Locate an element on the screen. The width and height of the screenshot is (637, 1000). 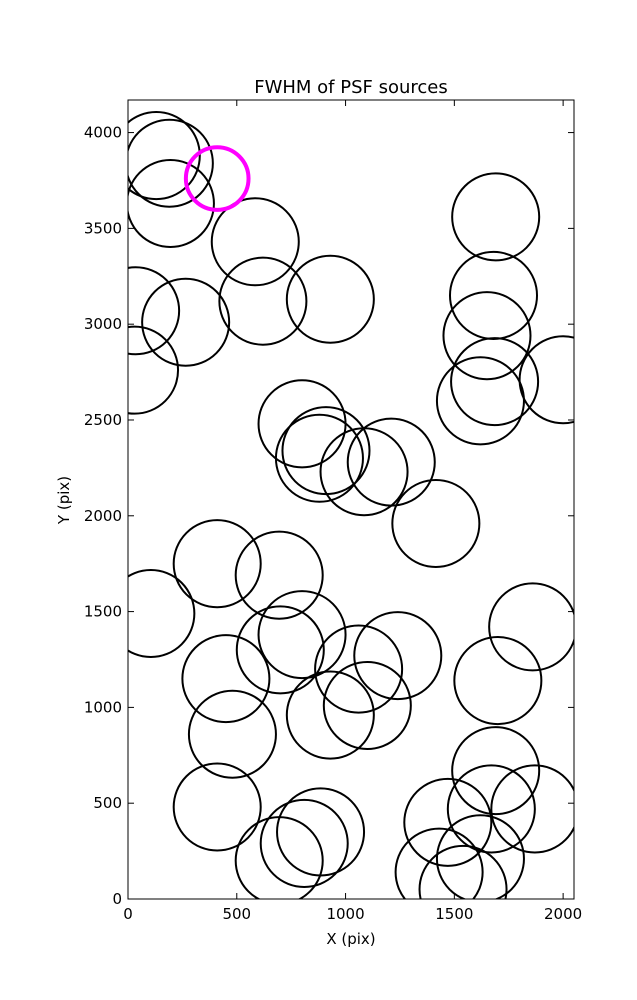
x-tick-label: 500 is located at coordinates (236, 914).